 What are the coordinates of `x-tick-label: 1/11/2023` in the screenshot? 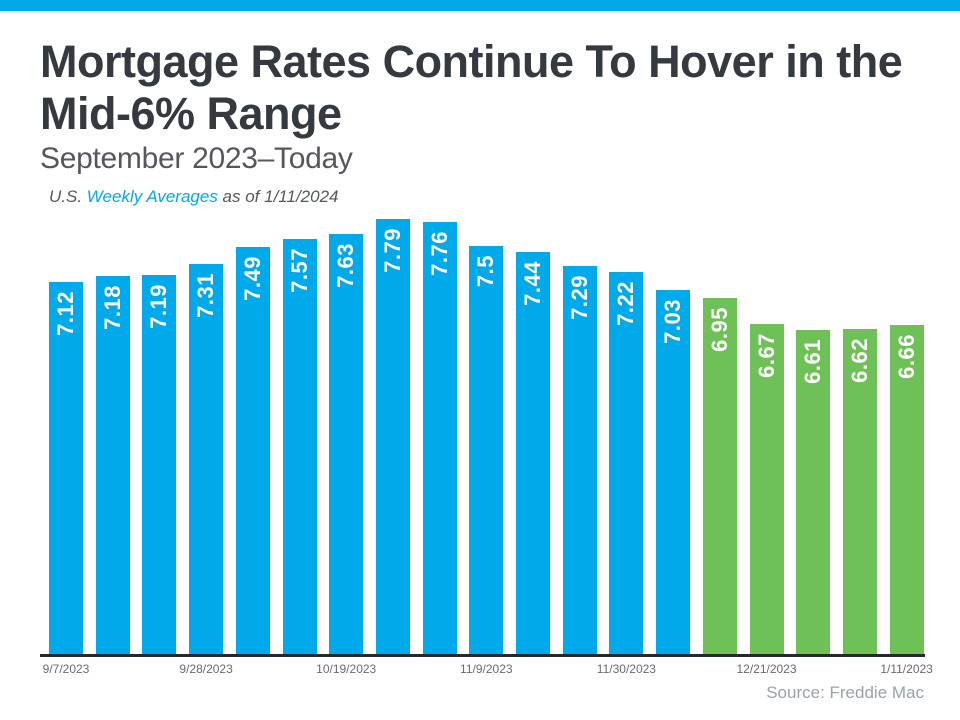 It's located at (906, 669).